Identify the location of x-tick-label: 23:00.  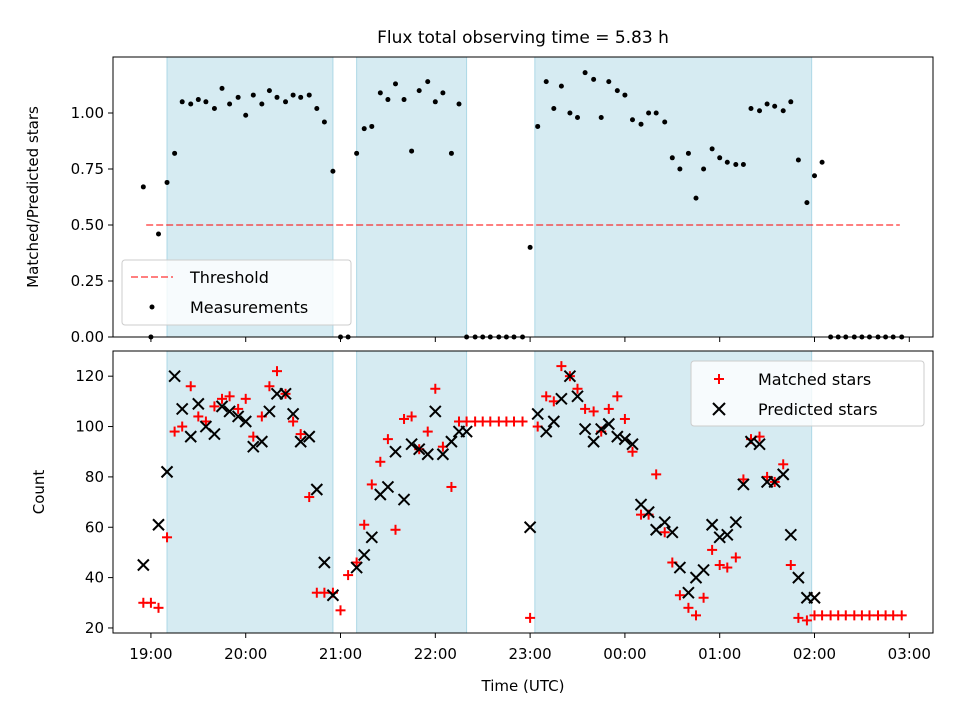
(529, 654).